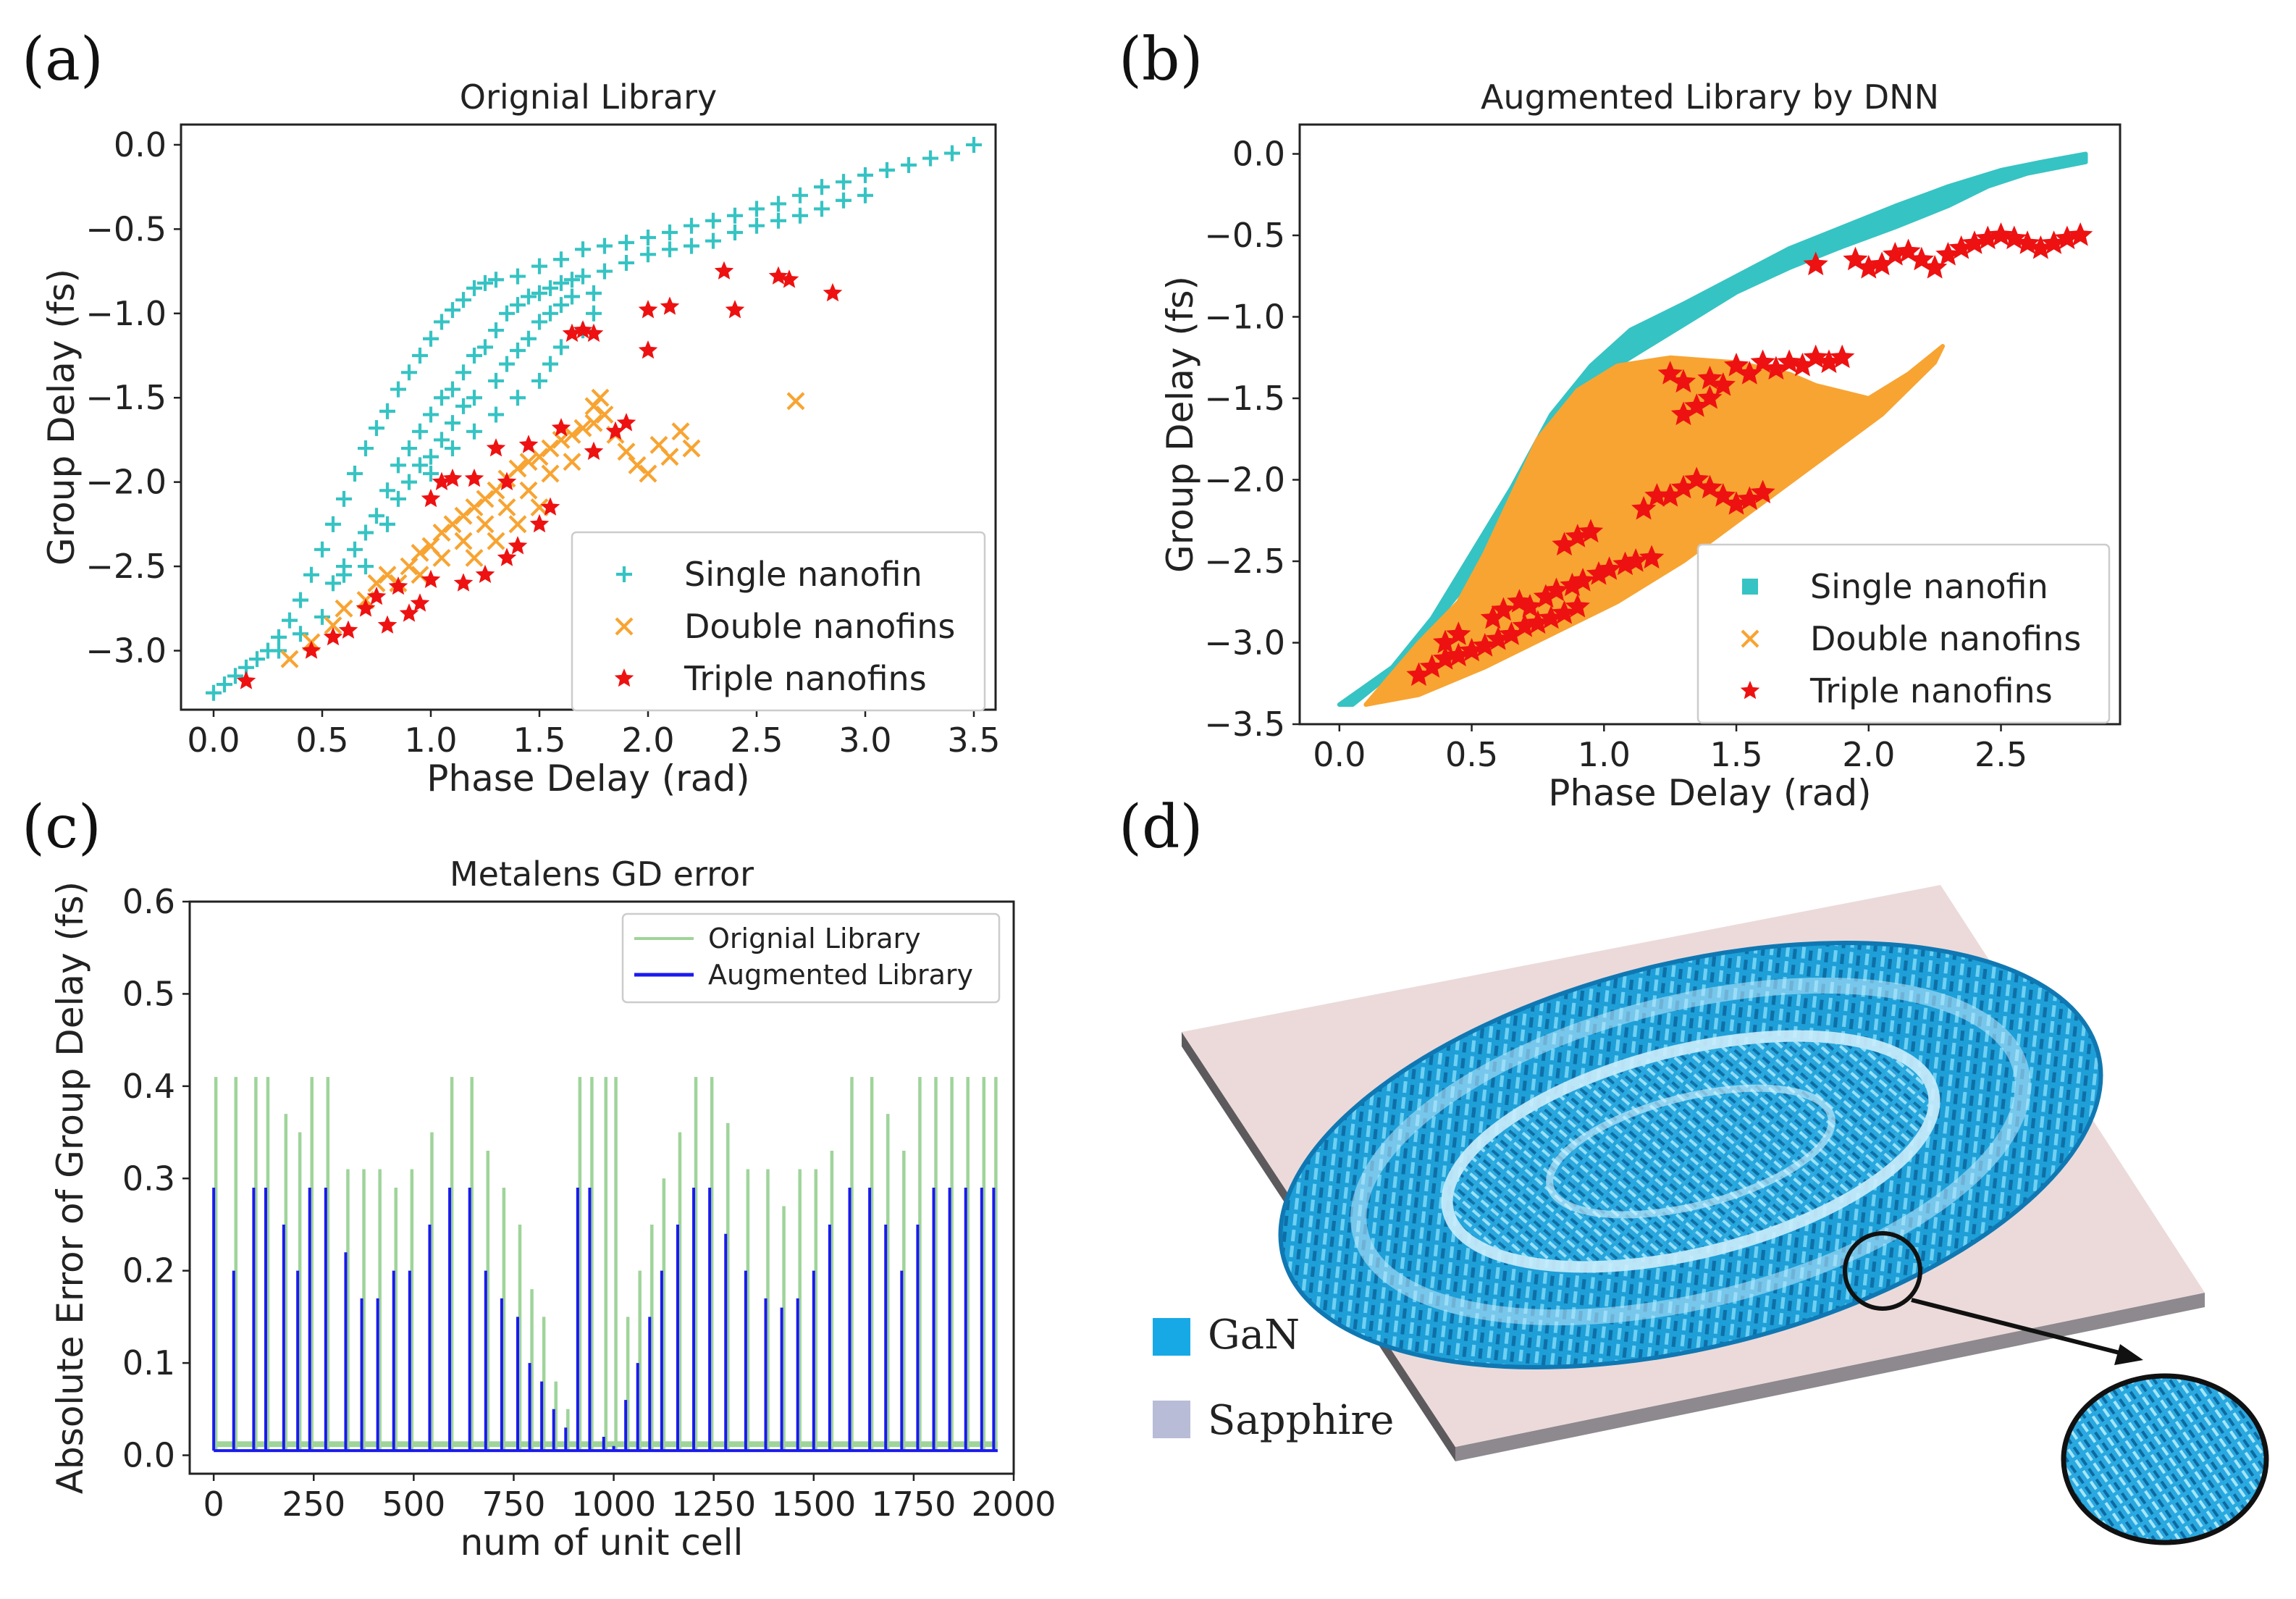 Image resolution: width=2296 pixels, height=1599 pixels. What do you see at coordinates (2018, 1327) in the screenshot?
I see `magnifier-arrow` at bounding box center [2018, 1327].